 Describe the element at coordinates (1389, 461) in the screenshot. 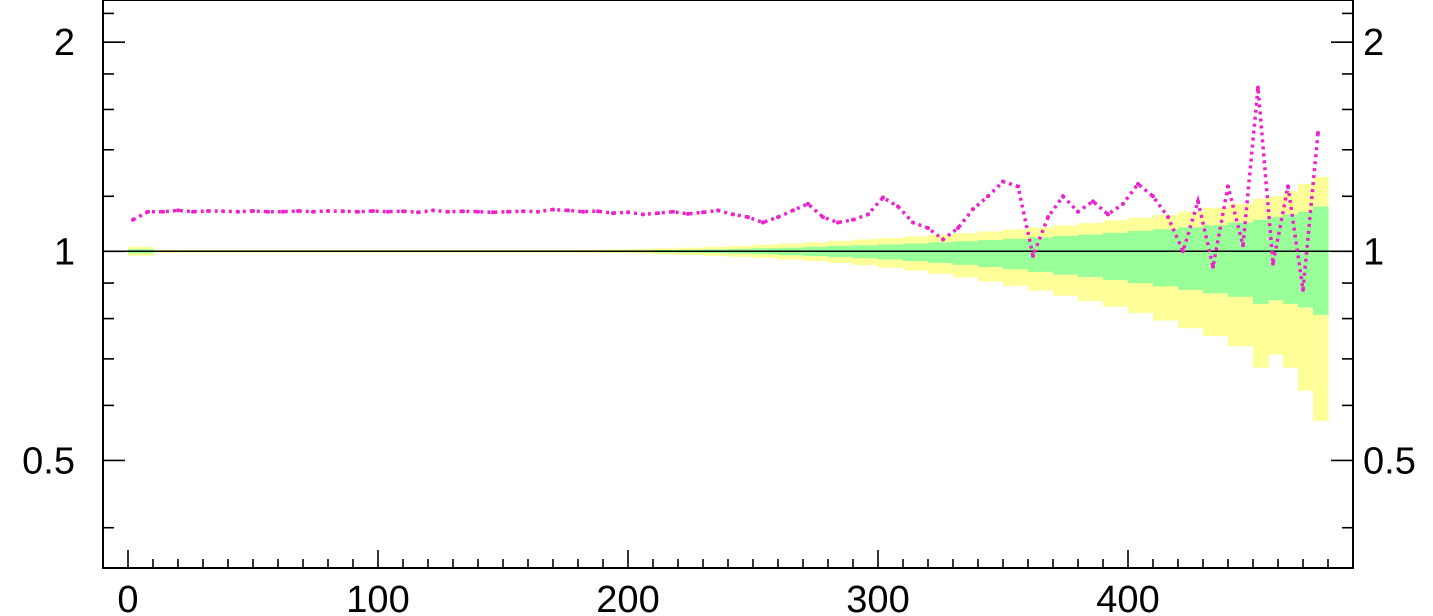

I see `y-tick-label-right: 0.5` at that location.